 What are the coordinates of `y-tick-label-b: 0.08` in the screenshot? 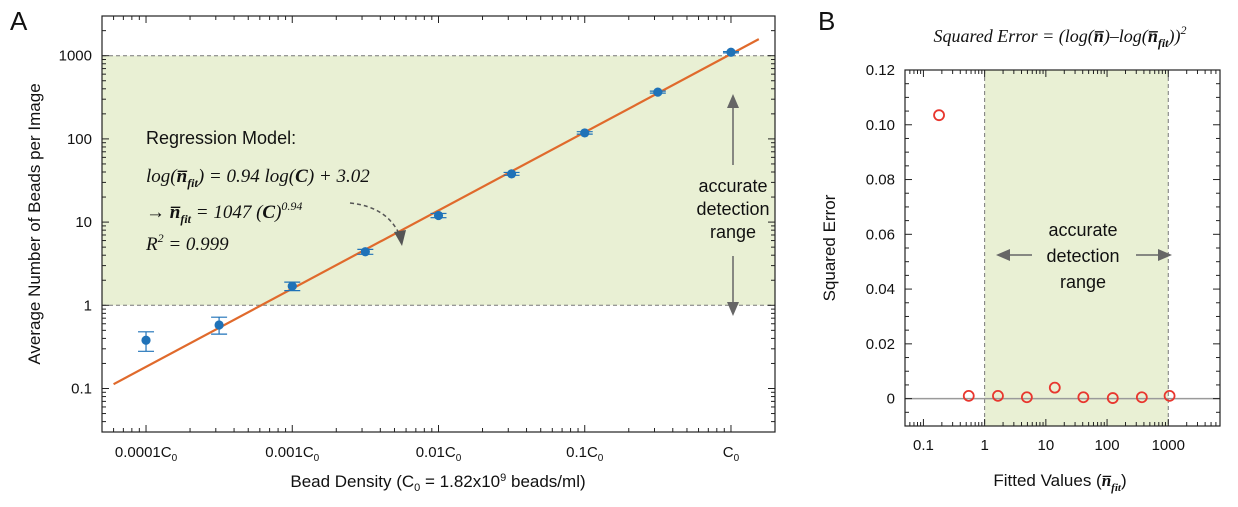 It's located at (880, 180).